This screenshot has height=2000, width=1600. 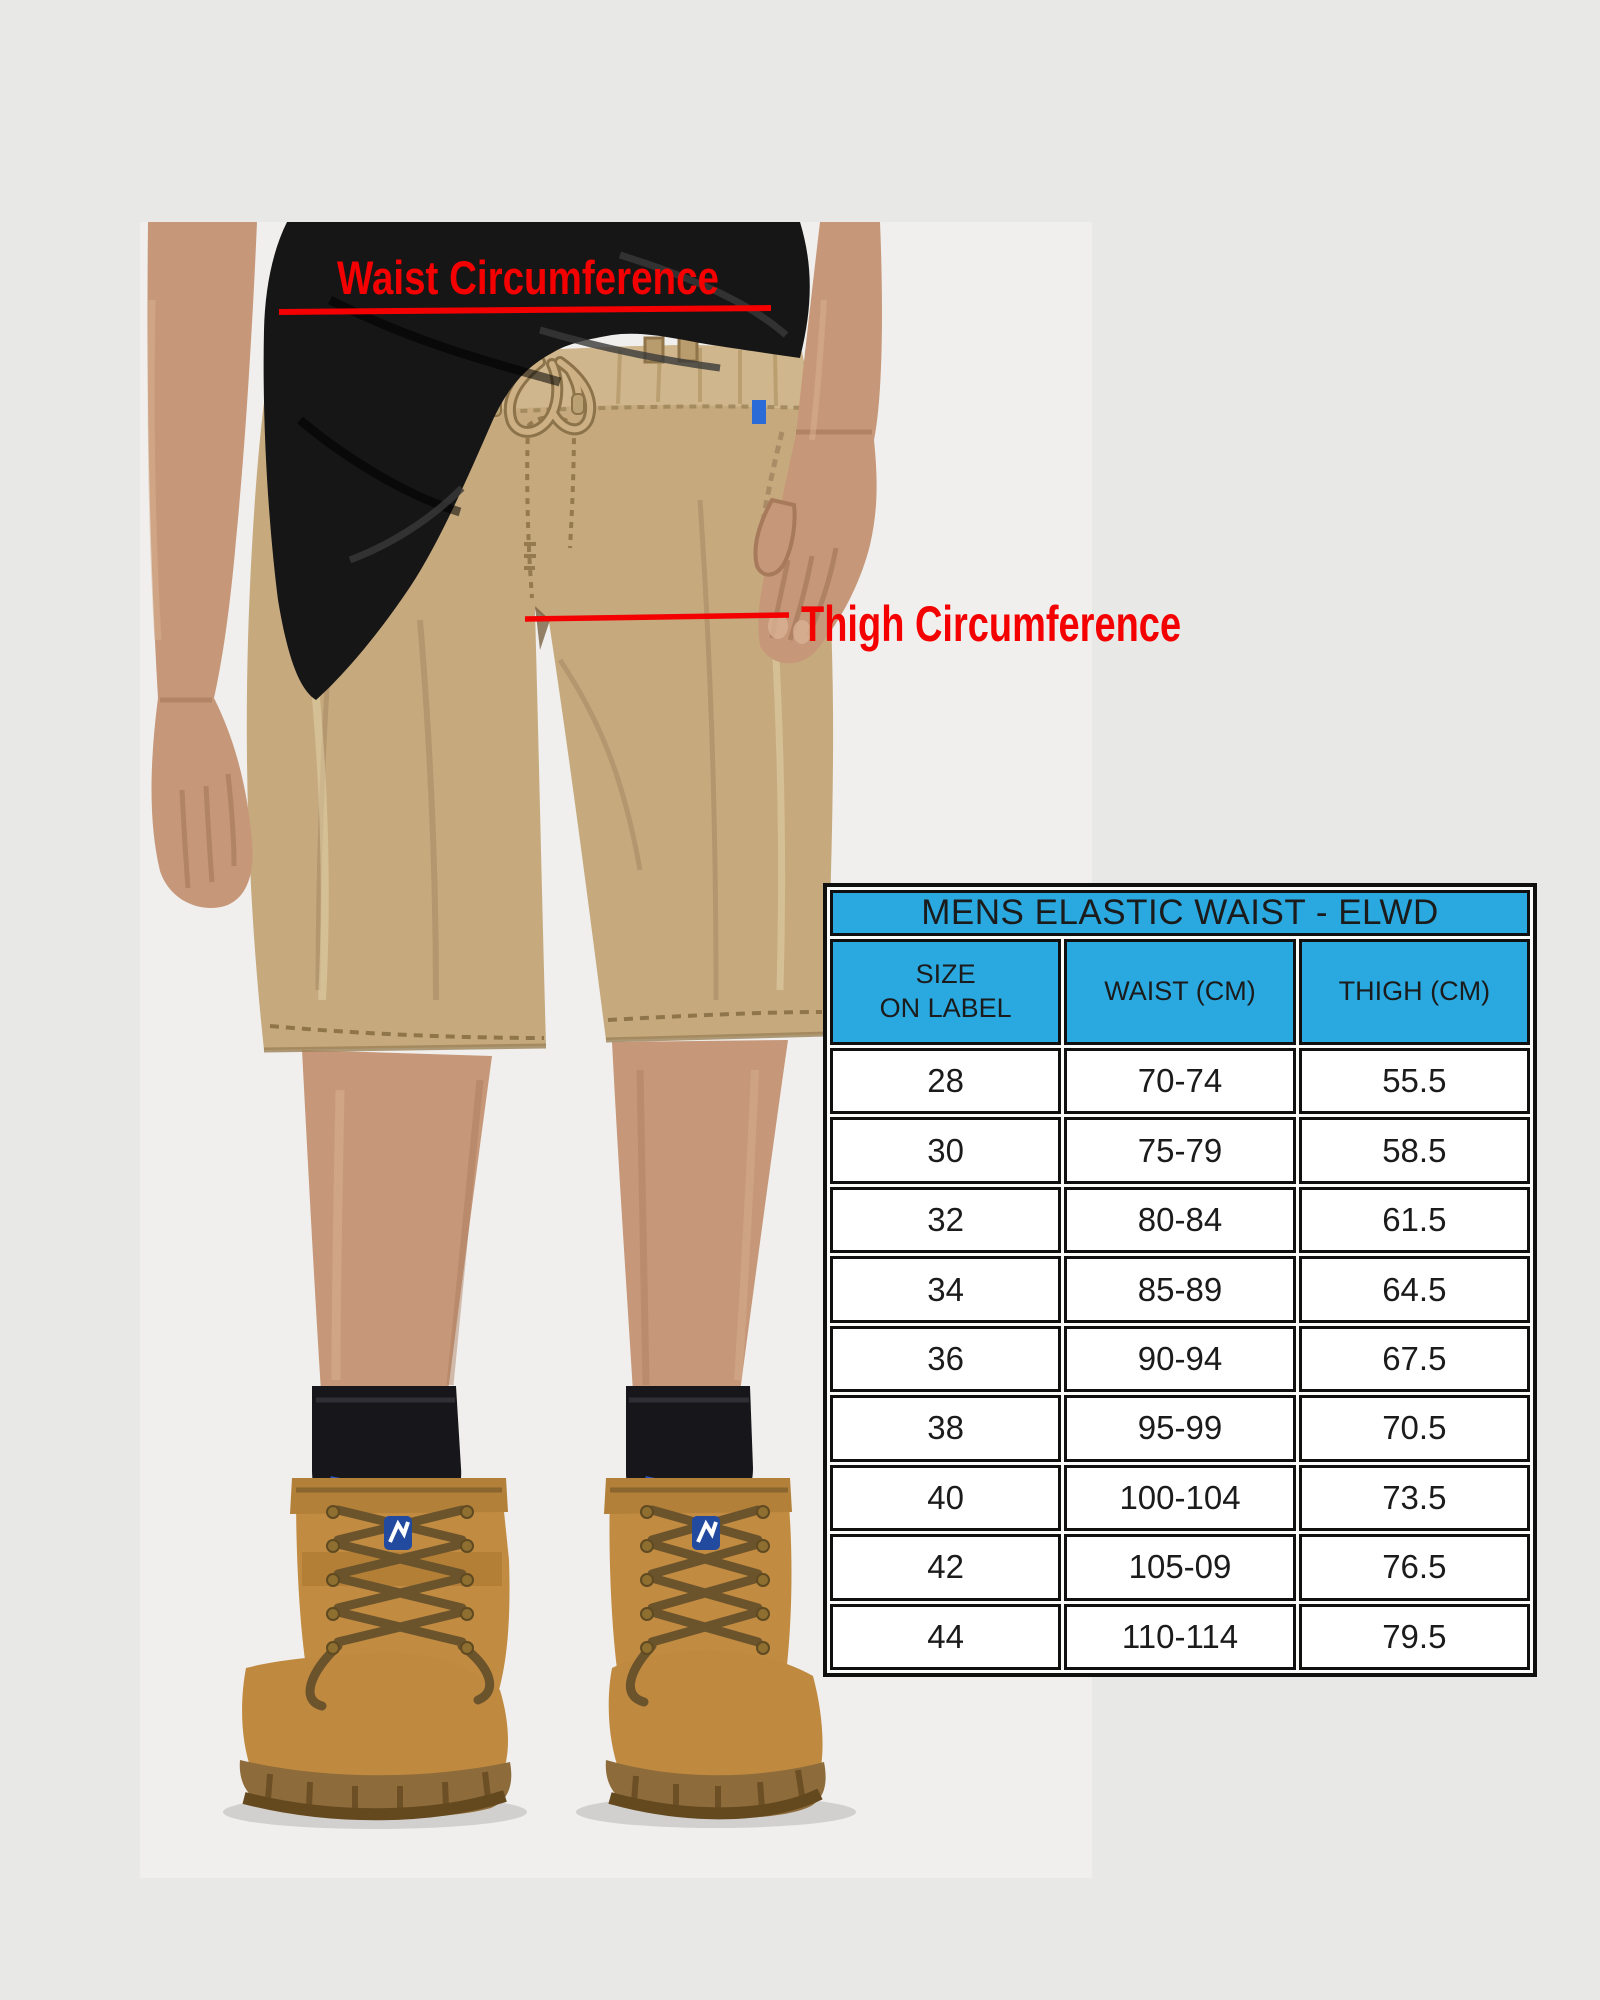 I want to click on table-row: 36 90-94 67.5, so click(x=1180, y=1359).